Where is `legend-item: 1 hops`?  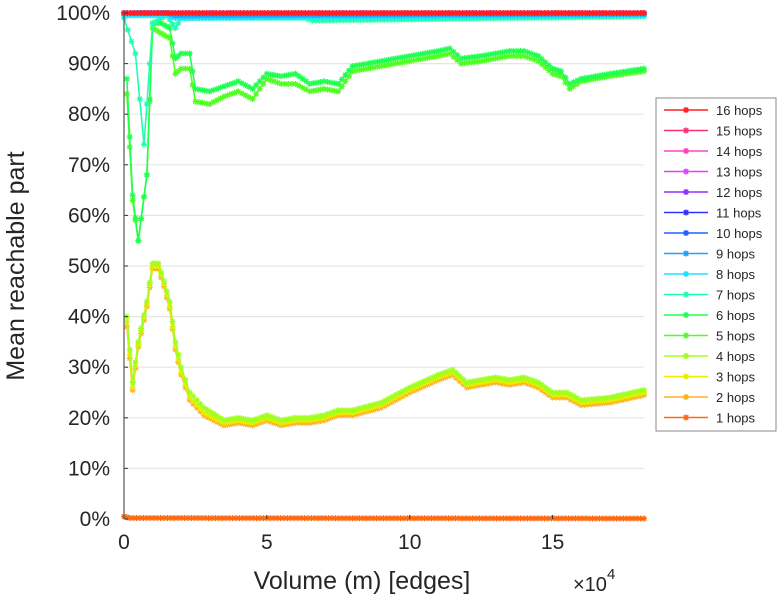
legend-item: 1 hops is located at coordinates (710, 418).